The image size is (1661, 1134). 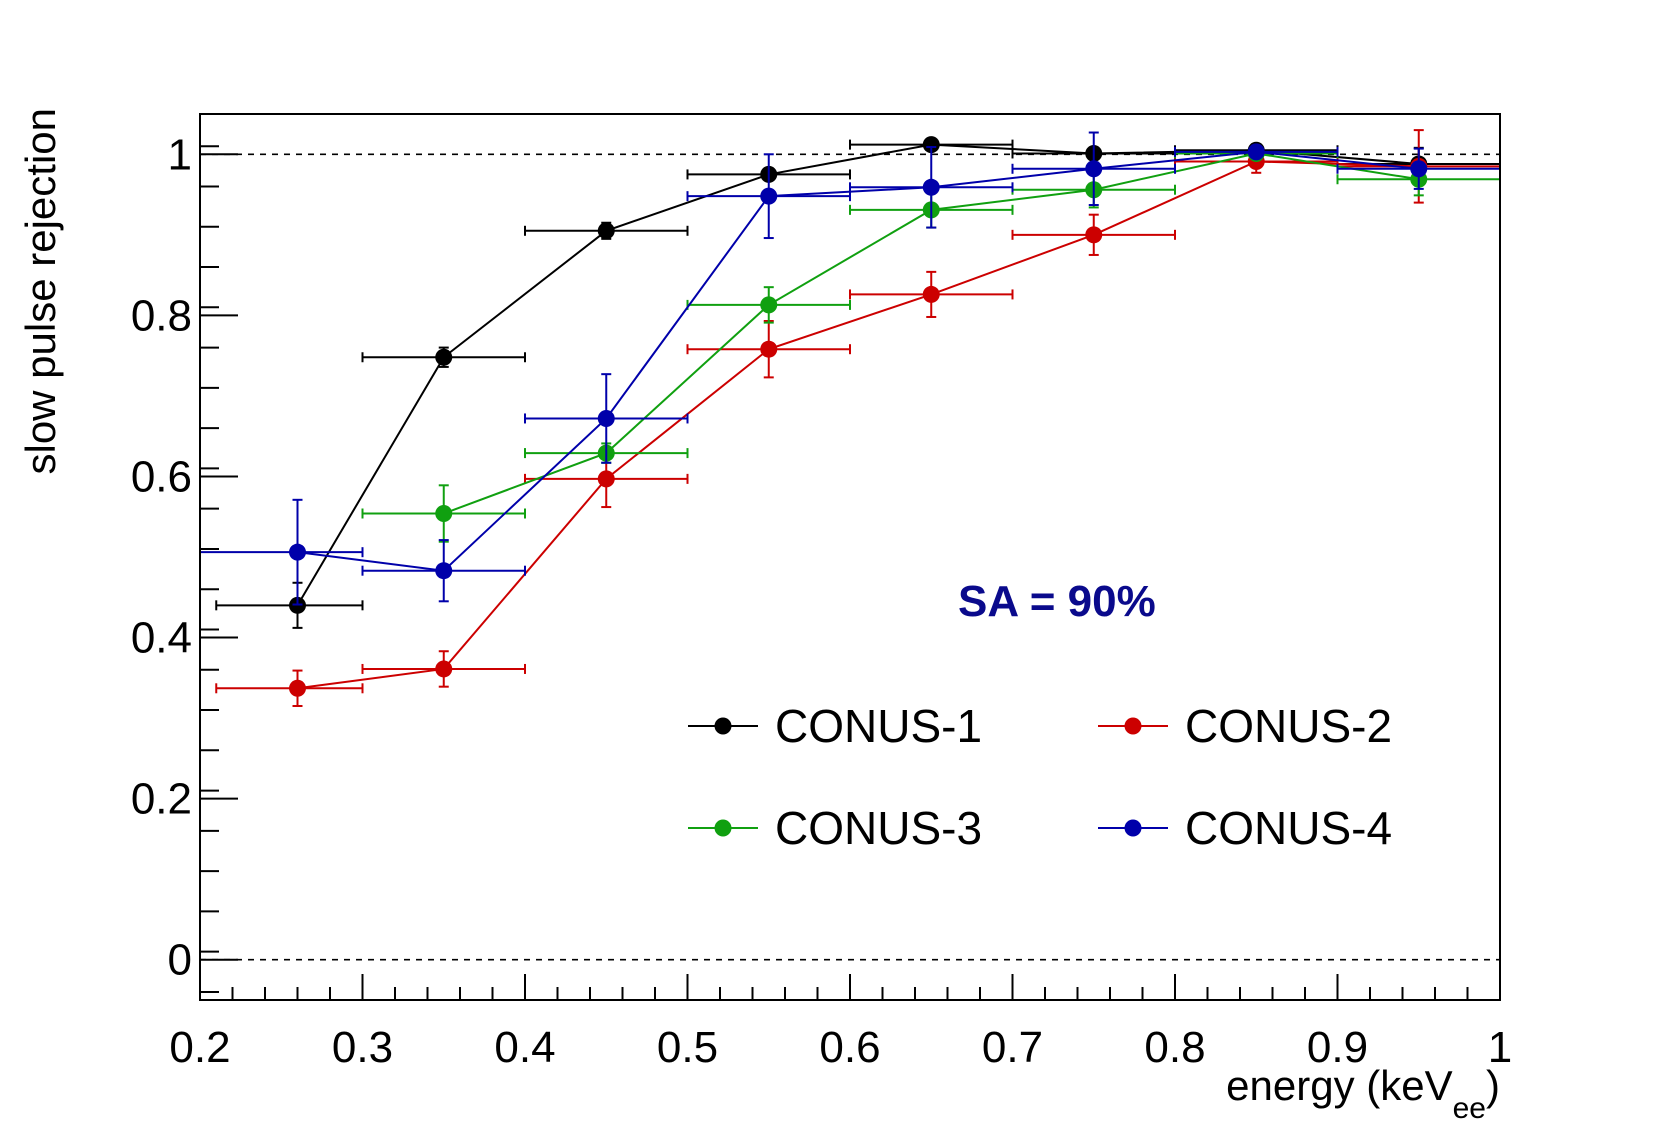 I want to click on x-tick-label: 1, so click(x=1500, y=1047).